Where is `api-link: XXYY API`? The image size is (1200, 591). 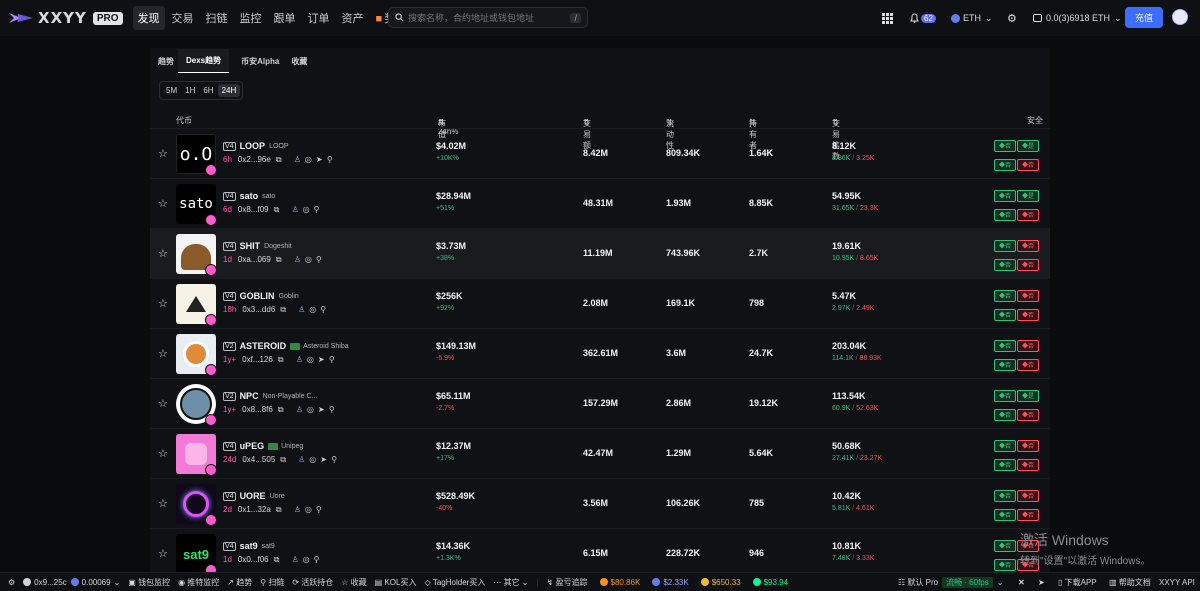 api-link: XXYY API is located at coordinates (1177, 582).